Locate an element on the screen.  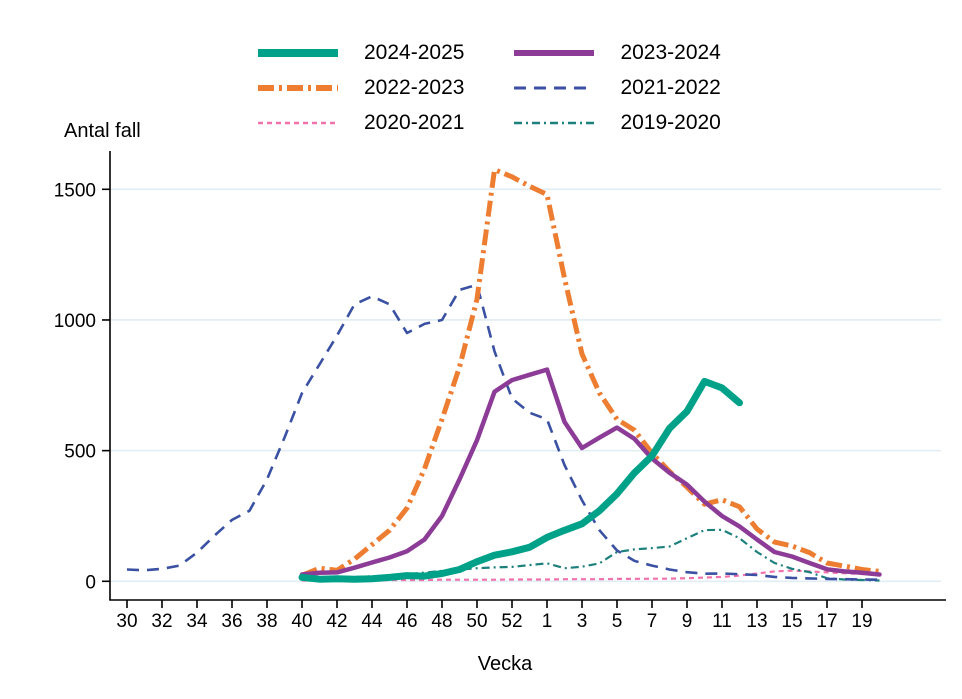
x-tick-label: 32 is located at coordinates (161, 621).